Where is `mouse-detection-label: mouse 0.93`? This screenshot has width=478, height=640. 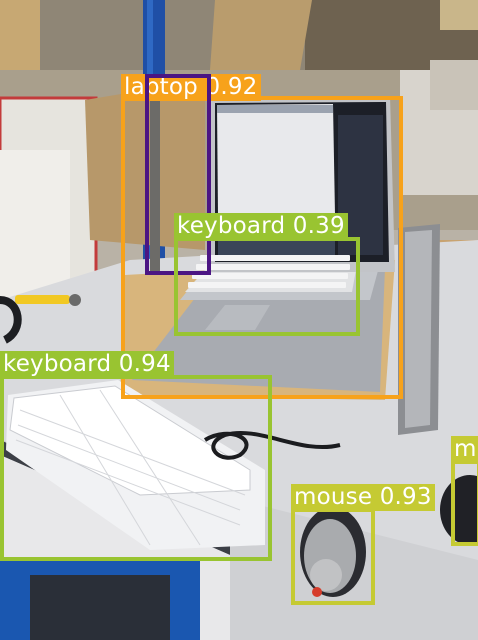 mouse-detection-label: mouse 0.93 is located at coordinates (363, 497).